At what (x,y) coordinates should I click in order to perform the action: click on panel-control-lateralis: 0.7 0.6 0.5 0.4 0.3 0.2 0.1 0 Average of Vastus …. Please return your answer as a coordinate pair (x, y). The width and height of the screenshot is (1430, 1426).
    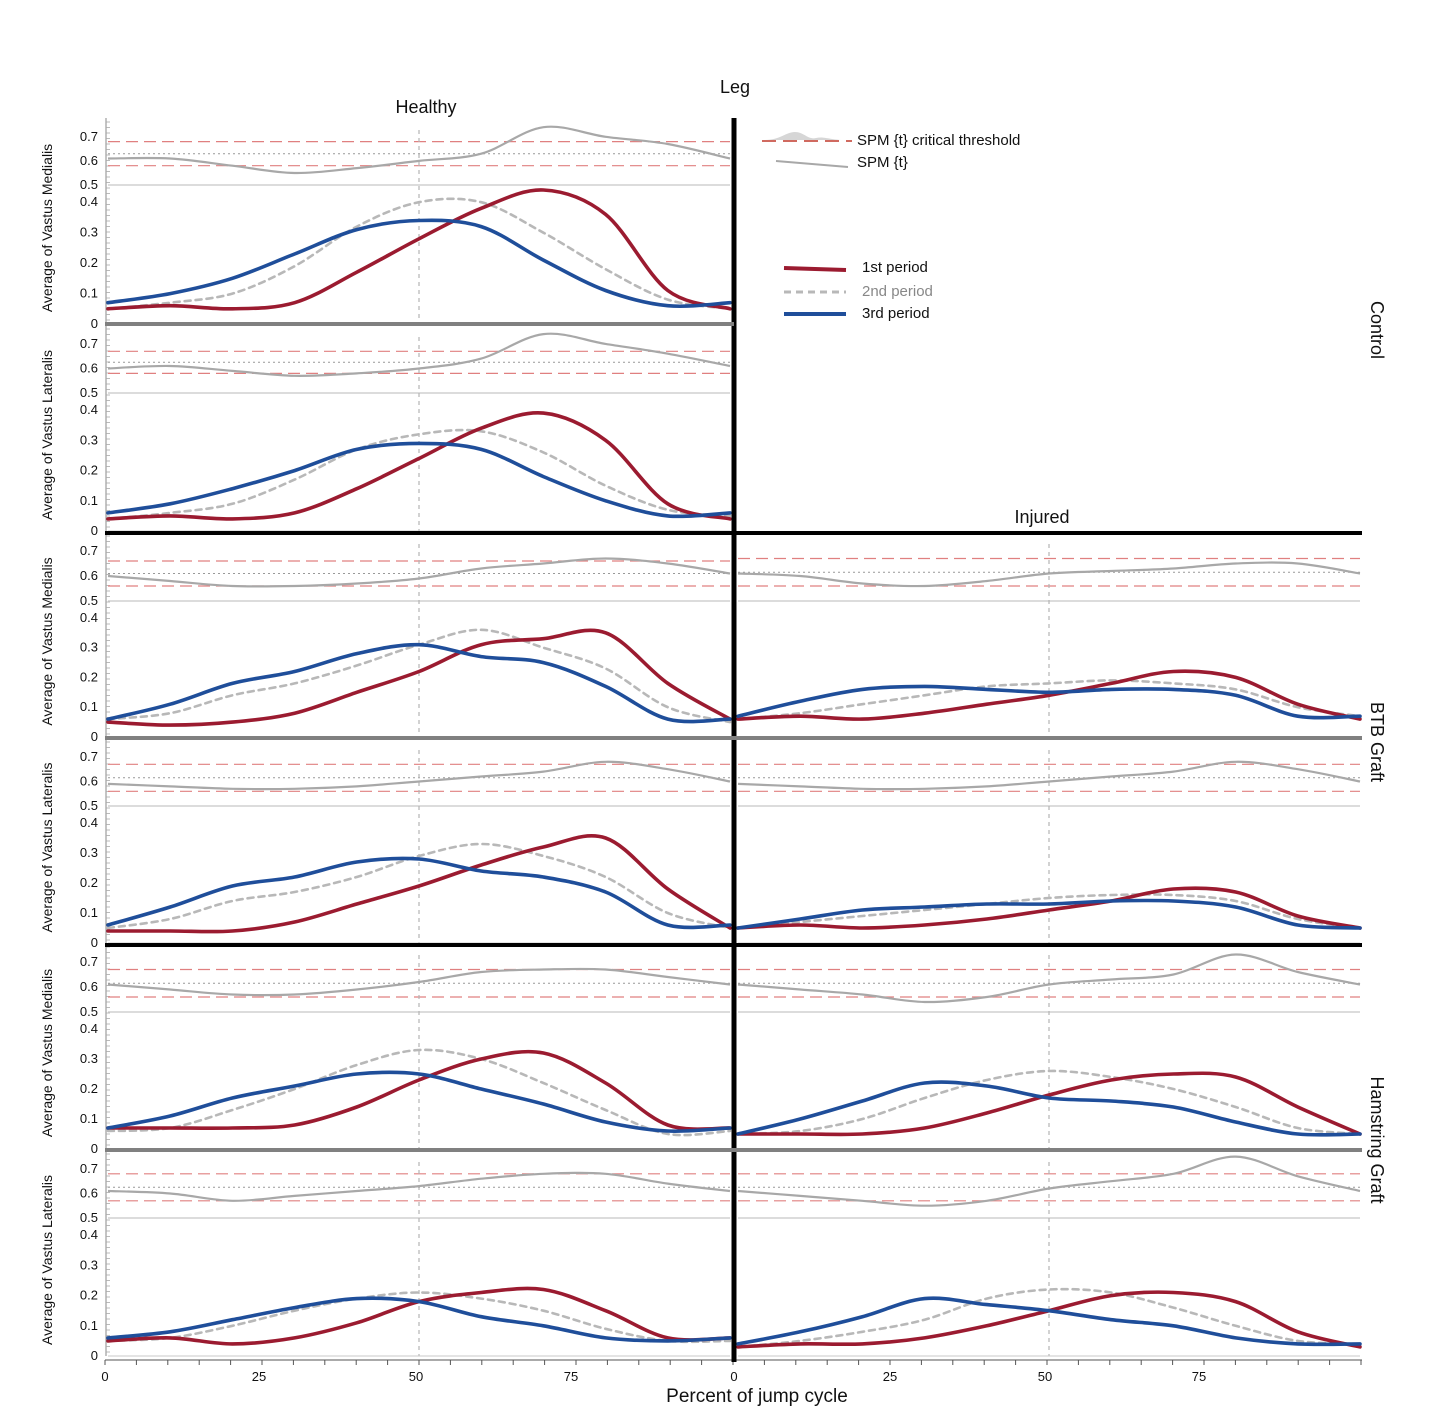
    Looking at the image, I should click on (385, 431).